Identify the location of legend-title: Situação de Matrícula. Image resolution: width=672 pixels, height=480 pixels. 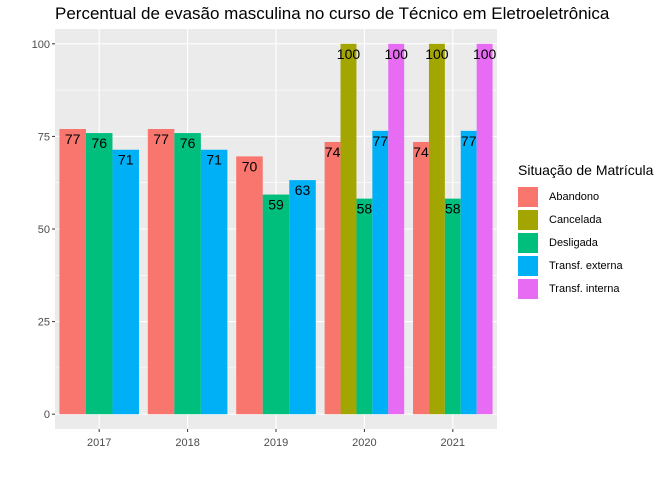
(586, 170).